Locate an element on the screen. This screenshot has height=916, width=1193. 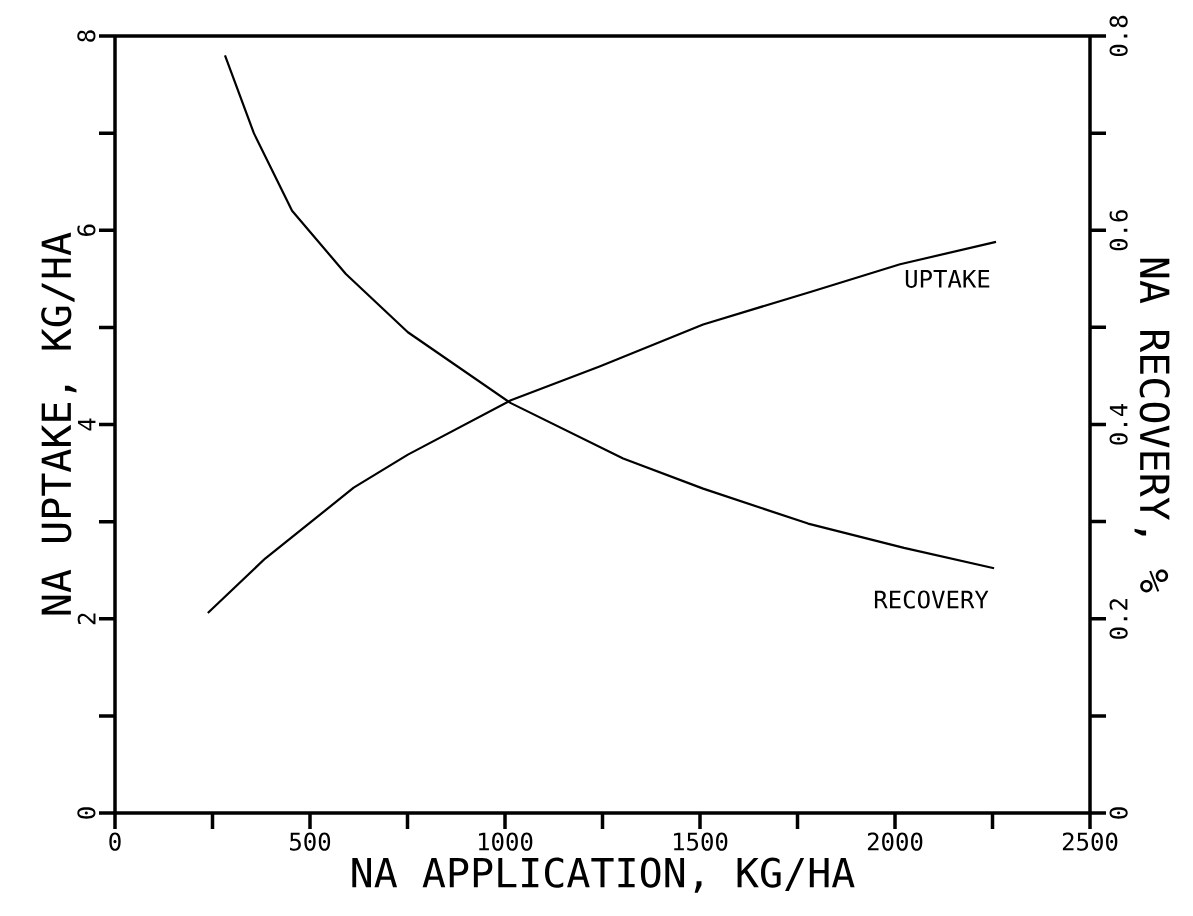
x-tick-label: 2000 is located at coordinates (895, 841).